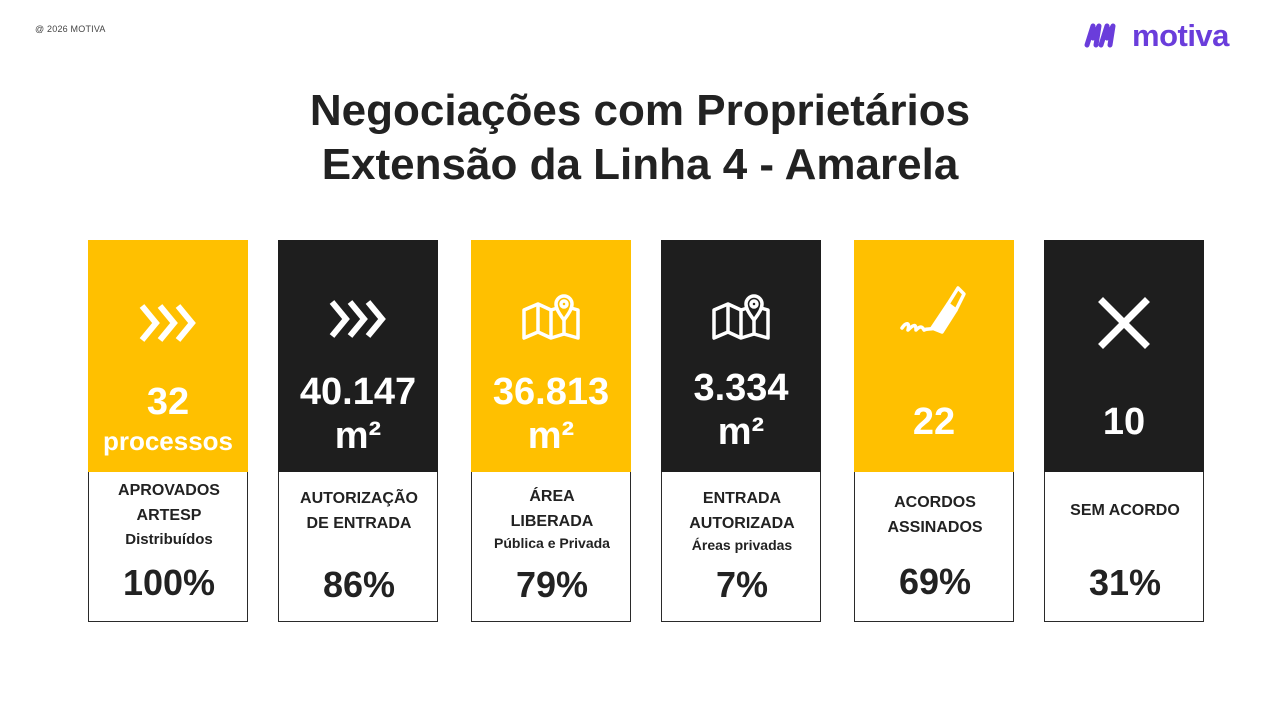 The width and height of the screenshot is (1280, 720). Describe the element at coordinates (552, 518) in the screenshot. I see `card-label: ÁREA LIBERADA Pública e Privada` at that location.